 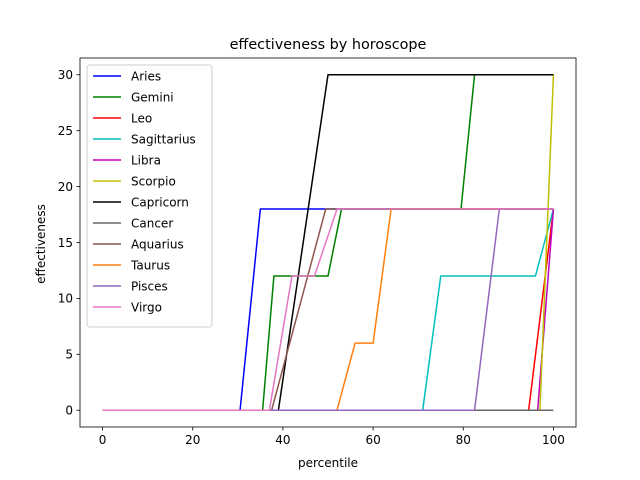 I want to click on legend-box, so click(x=149, y=196).